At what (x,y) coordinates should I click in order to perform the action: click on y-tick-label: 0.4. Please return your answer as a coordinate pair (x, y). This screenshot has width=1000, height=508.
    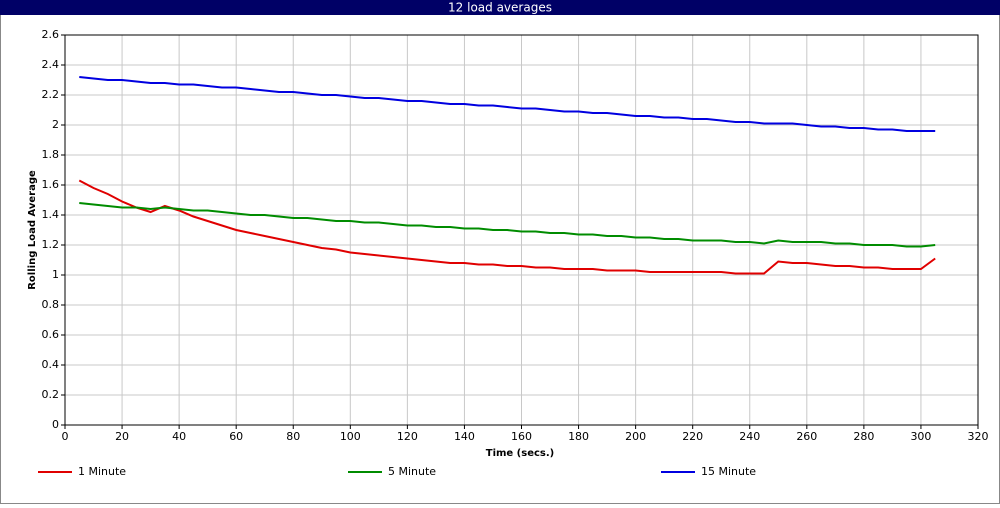
    Looking at the image, I should click on (51, 364).